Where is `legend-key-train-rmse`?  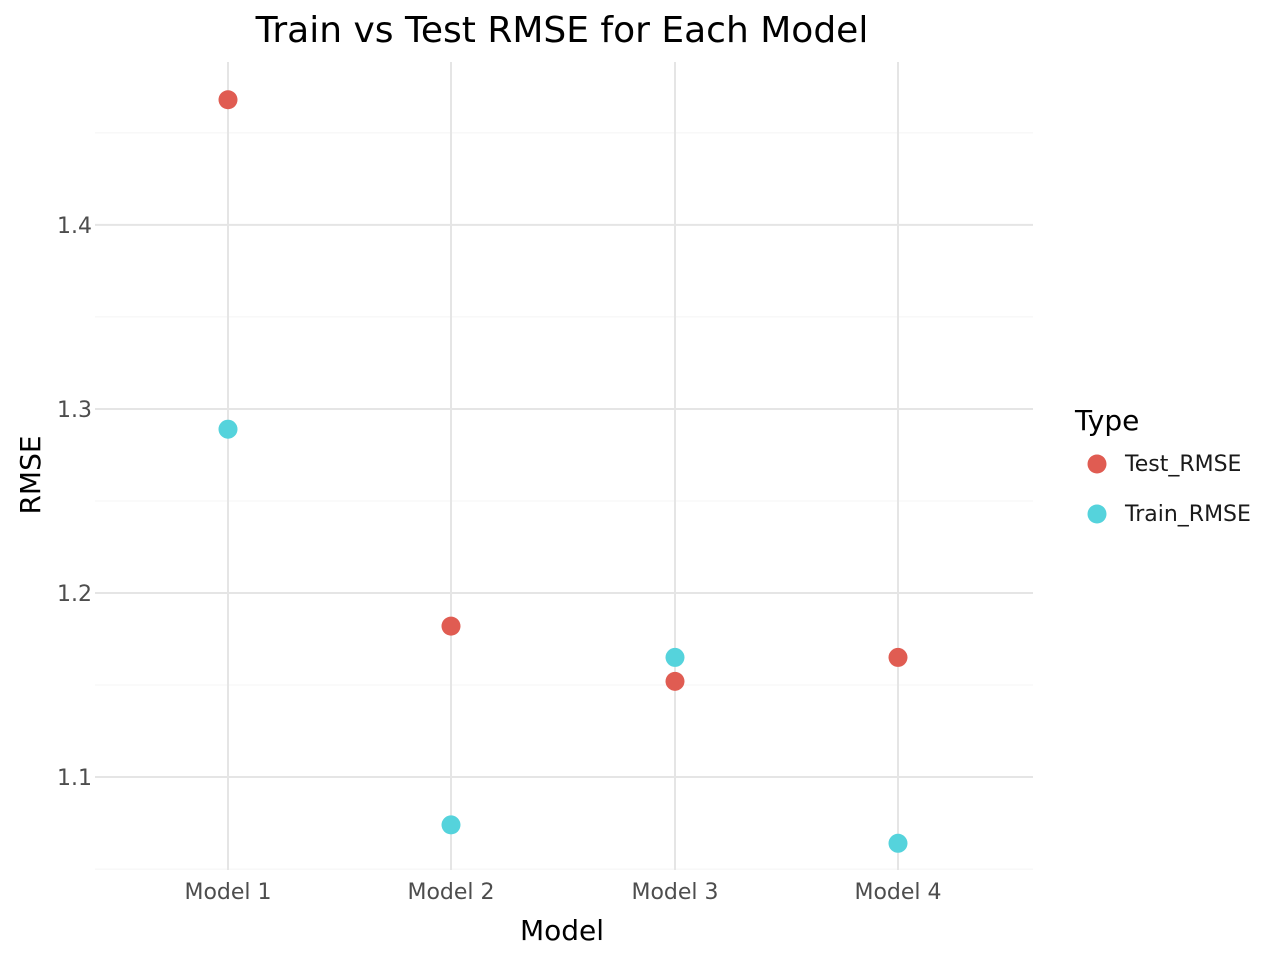 legend-key-train-rmse is located at coordinates (1097, 514).